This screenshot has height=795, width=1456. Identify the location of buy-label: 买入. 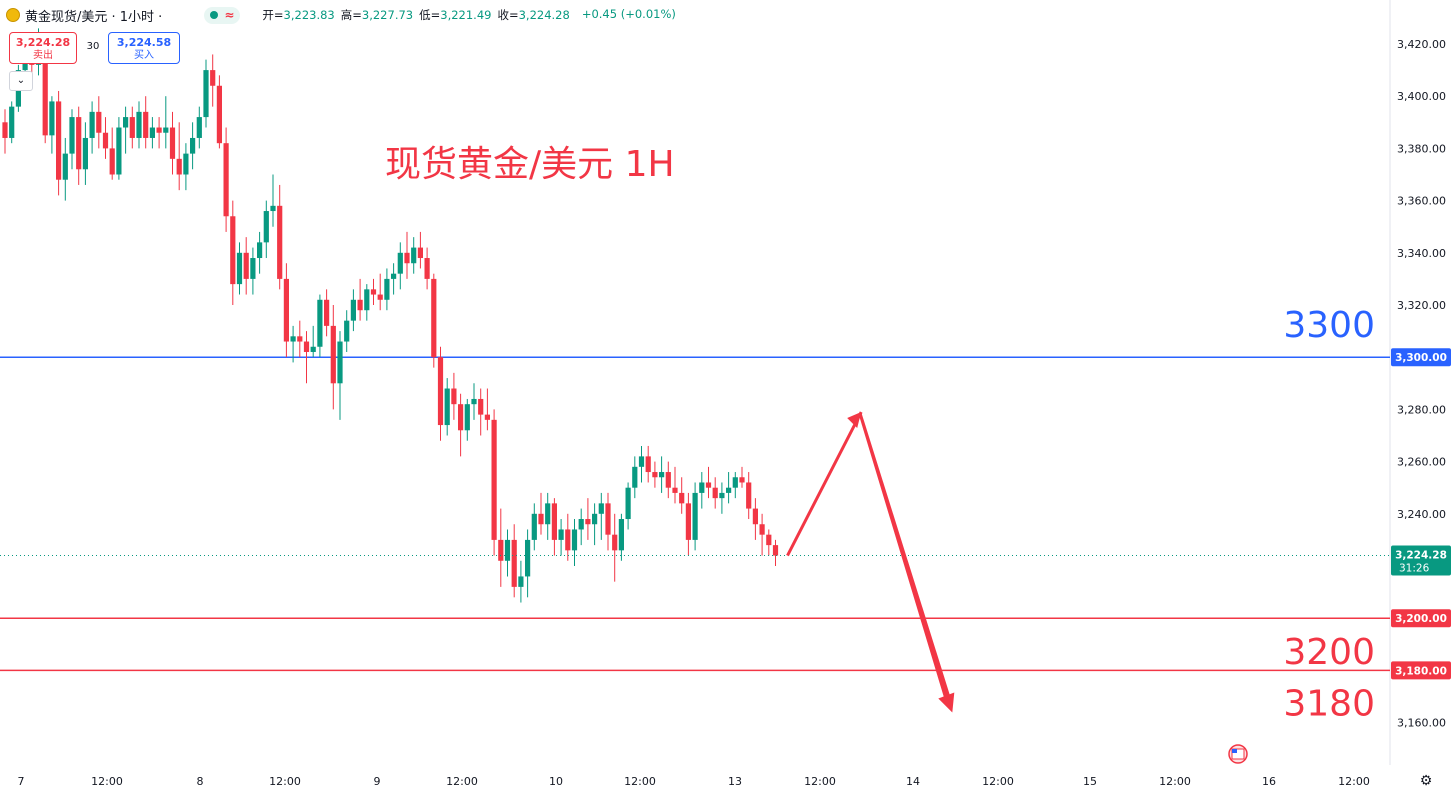
(144, 55).